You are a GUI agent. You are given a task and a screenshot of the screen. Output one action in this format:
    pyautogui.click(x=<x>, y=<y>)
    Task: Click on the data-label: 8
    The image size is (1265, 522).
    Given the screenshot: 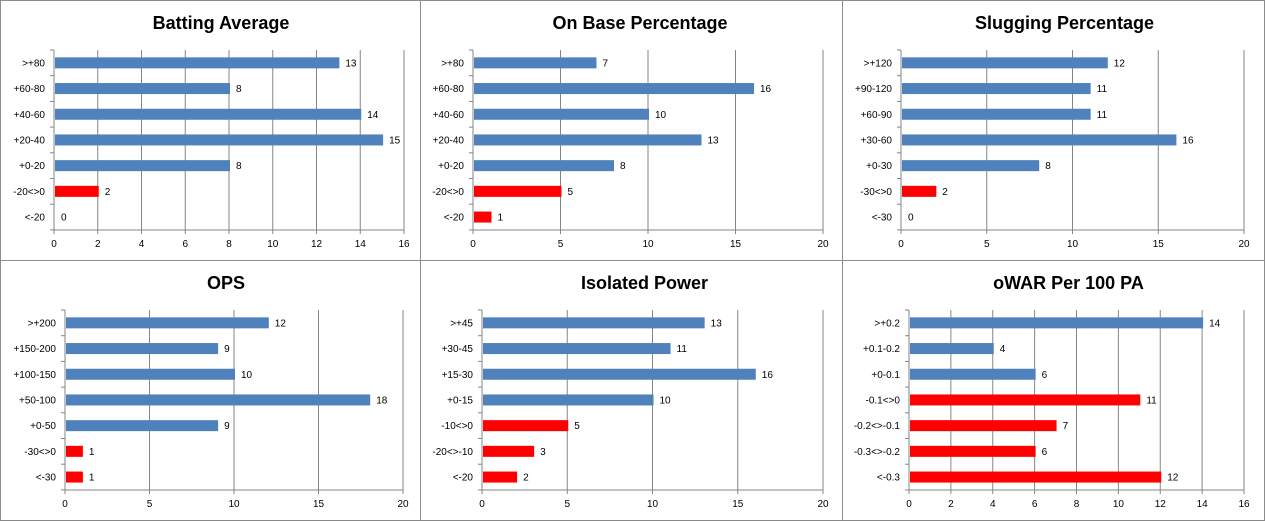 What is the action you would take?
    pyautogui.click(x=623, y=166)
    